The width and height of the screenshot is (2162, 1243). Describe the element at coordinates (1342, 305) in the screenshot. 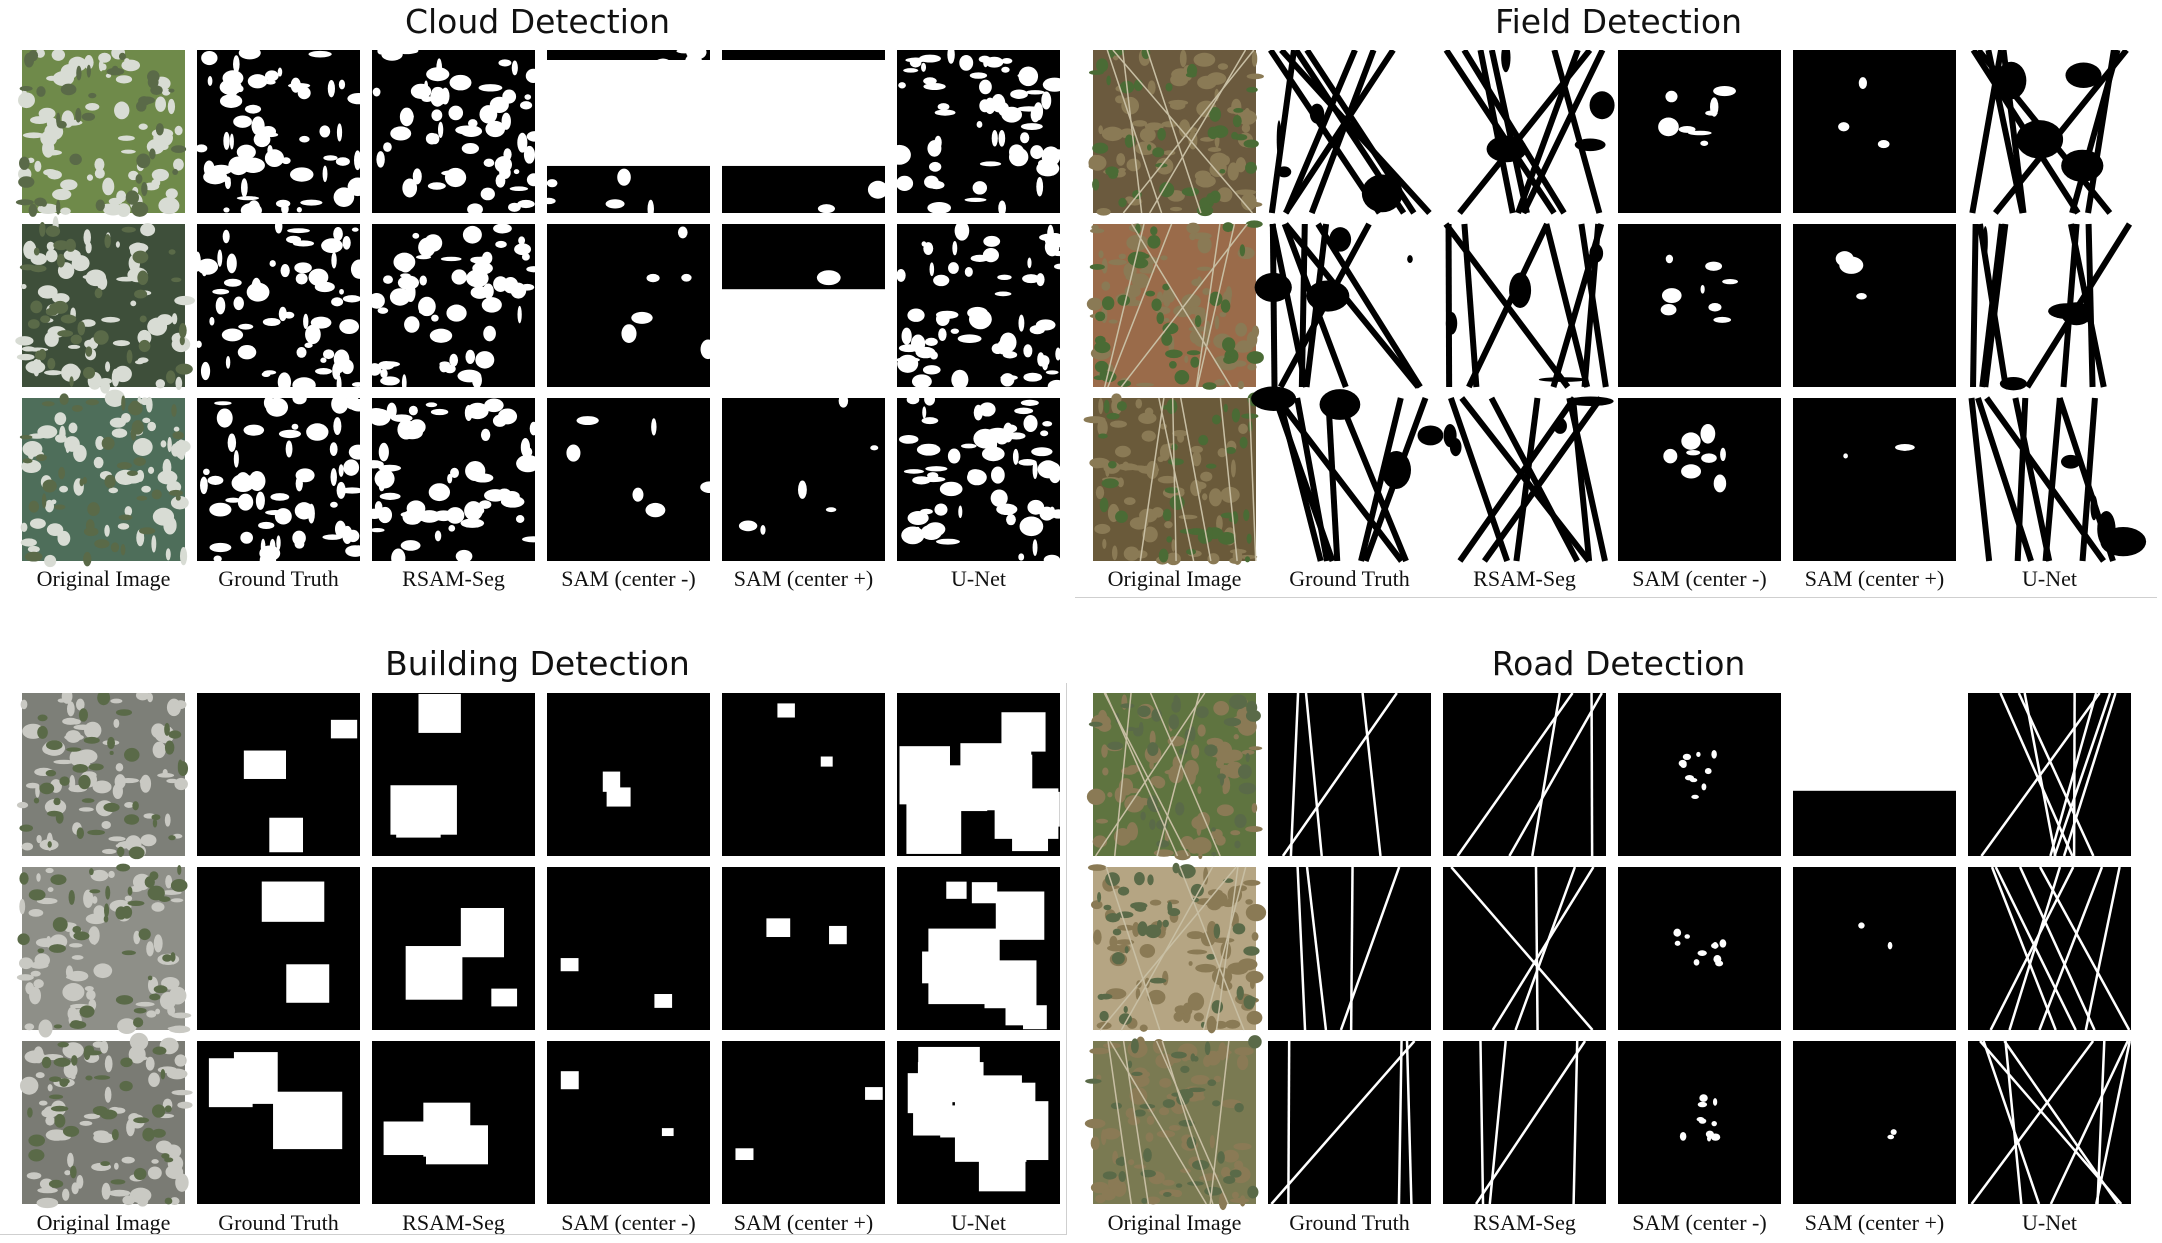

I see `tile-r2-c2` at that location.